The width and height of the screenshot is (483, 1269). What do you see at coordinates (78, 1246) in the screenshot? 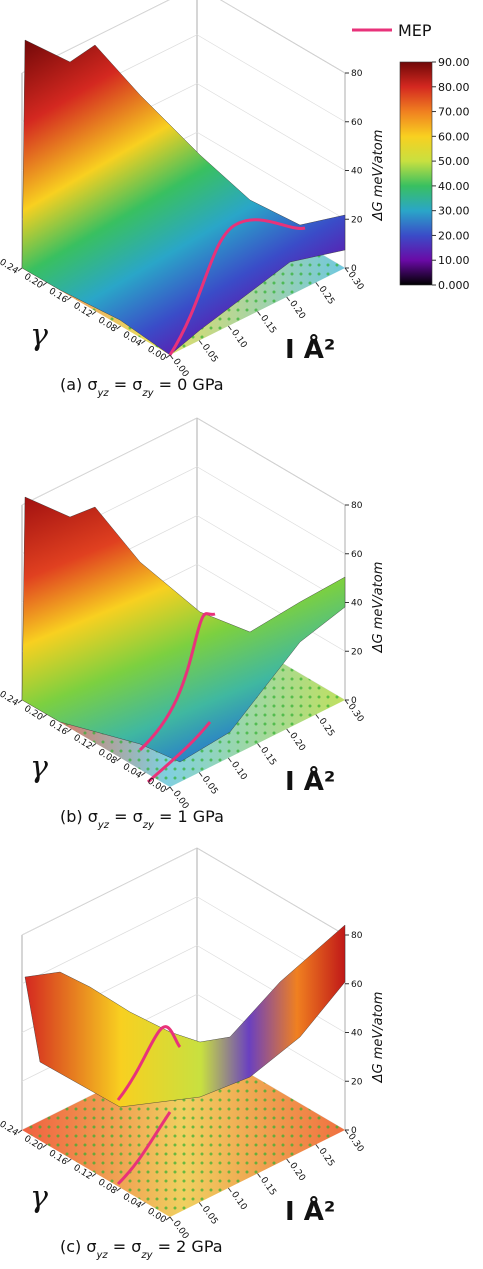
I see `caption-part: (c) σ` at bounding box center [78, 1246].